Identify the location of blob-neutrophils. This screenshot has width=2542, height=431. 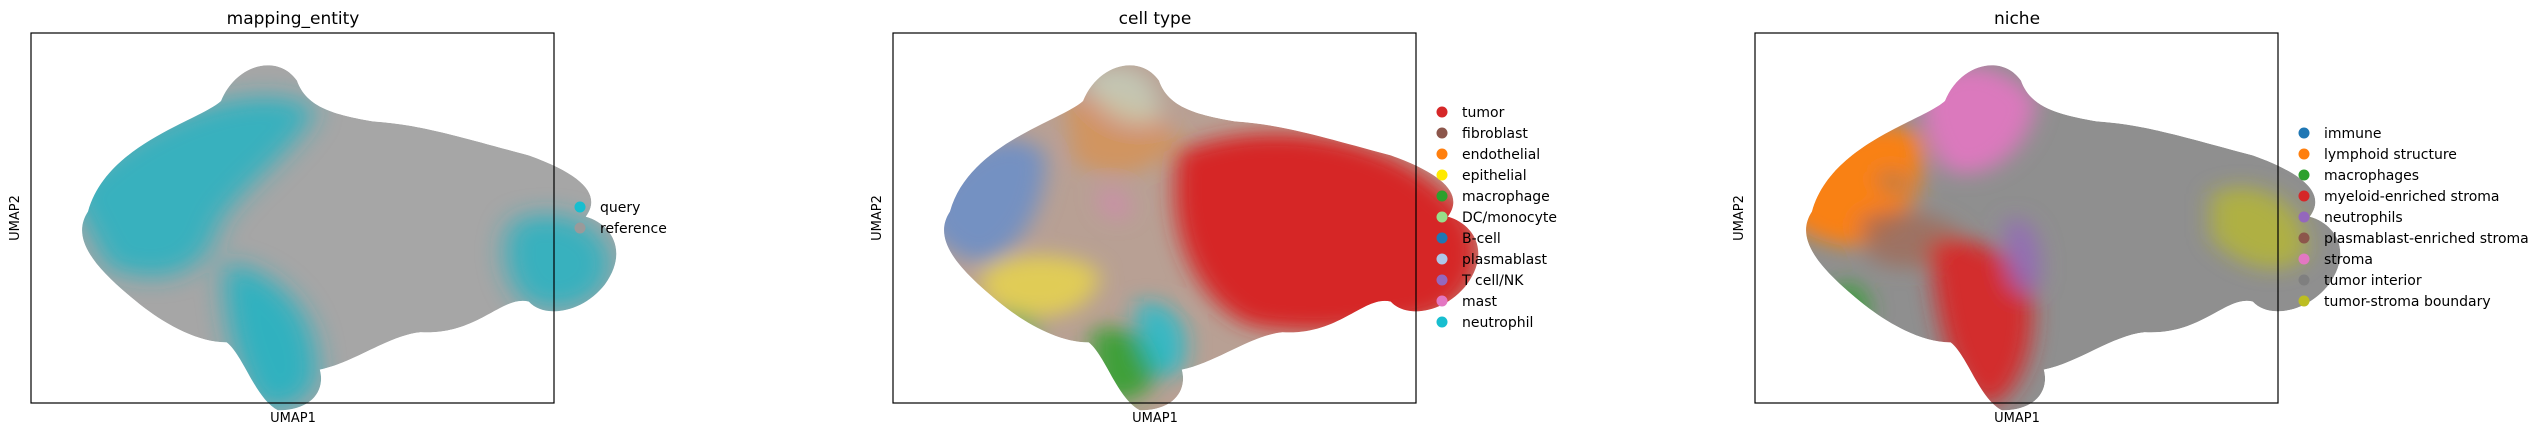
(2023, 257).